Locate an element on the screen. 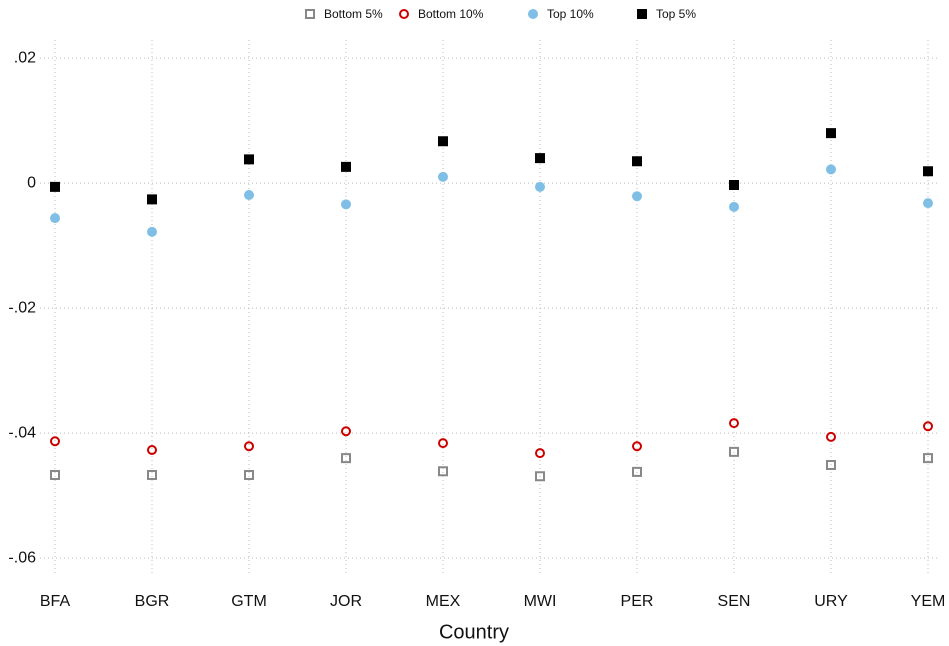 This screenshot has width=949, height=646. x-axis-title: Country is located at coordinates (474, 632).